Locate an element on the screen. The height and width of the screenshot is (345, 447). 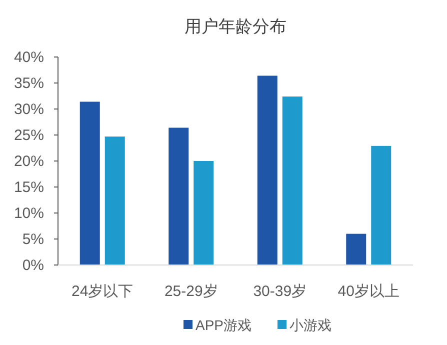
legend-label: APP游戏 is located at coordinates (224, 325).